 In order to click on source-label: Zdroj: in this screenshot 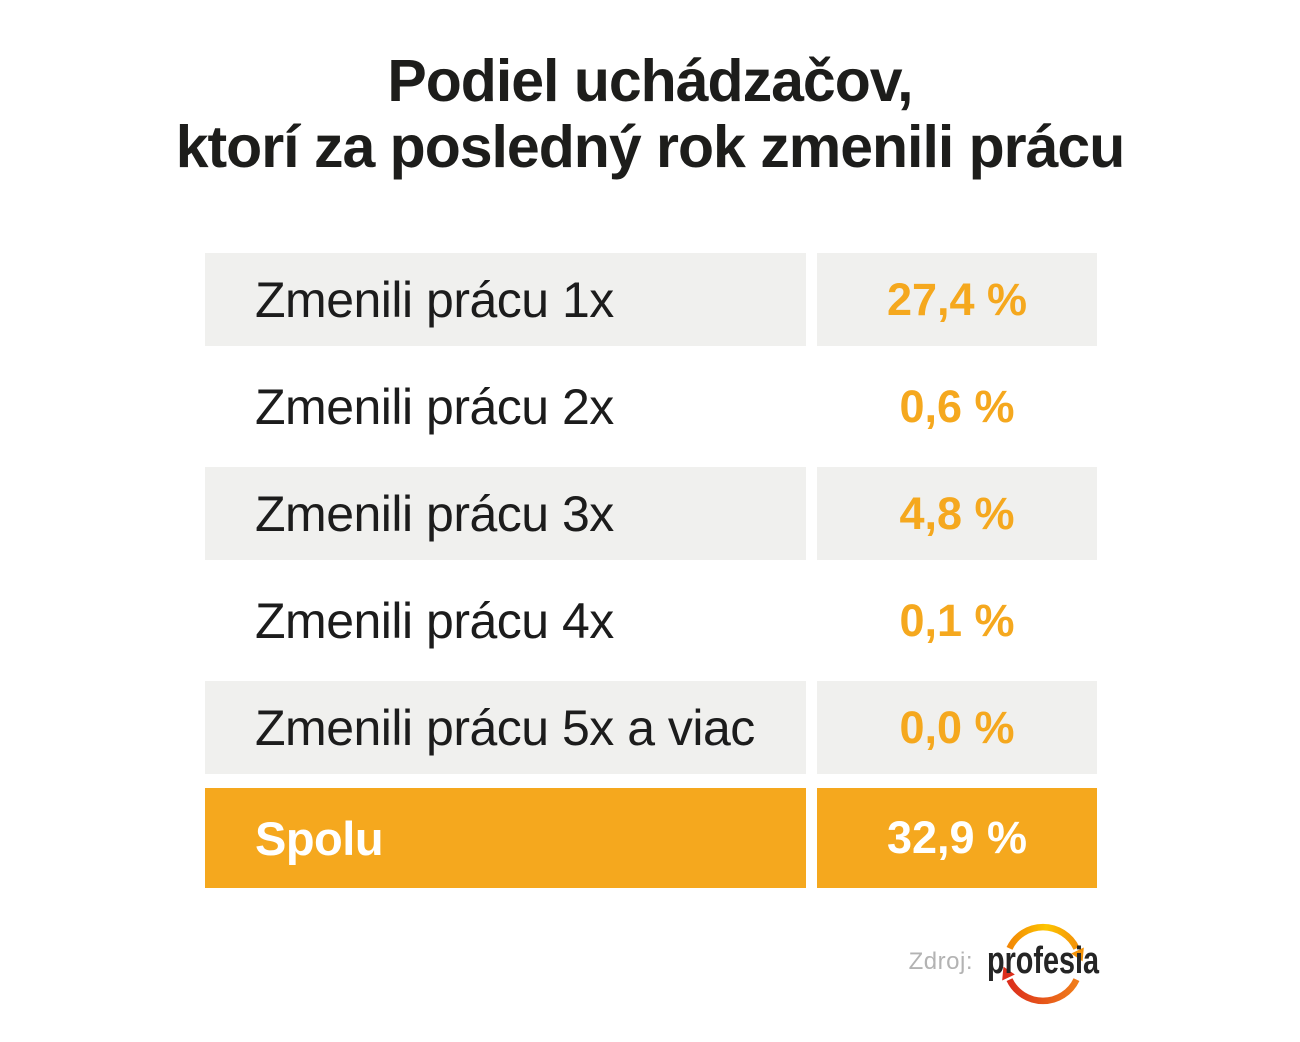, I will do `click(940, 961)`.